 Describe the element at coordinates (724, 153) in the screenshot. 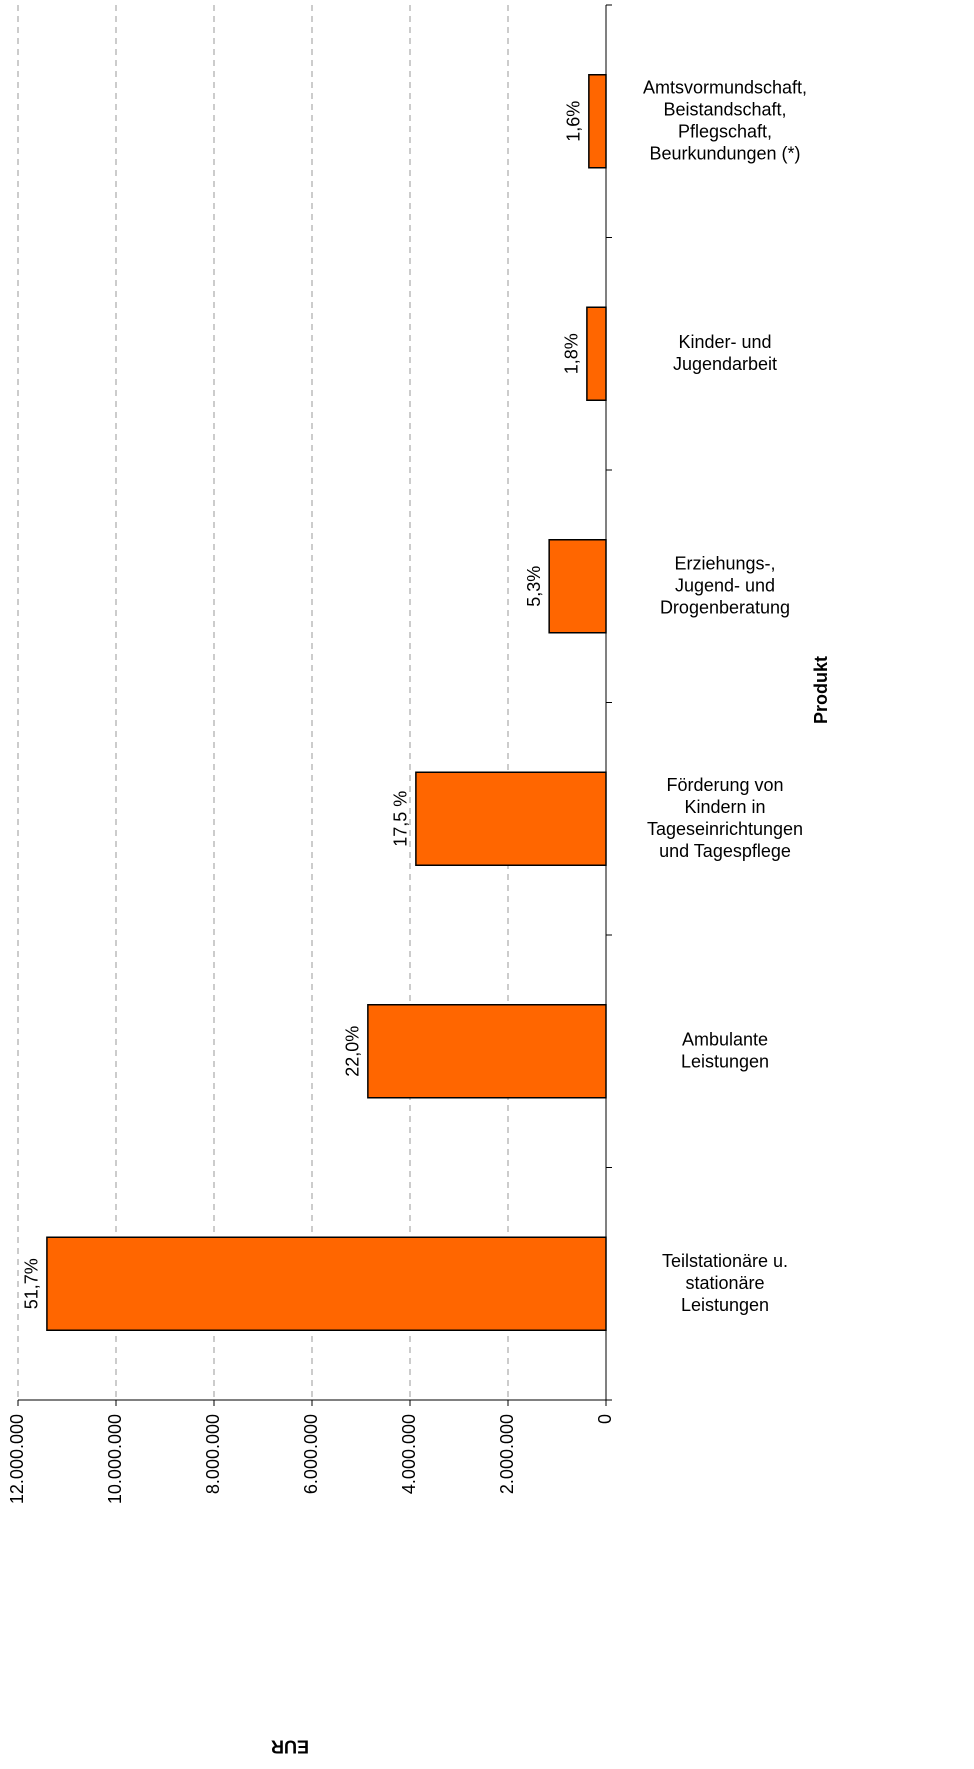

I see `category-label-line: Beurkundungen (*)` at that location.